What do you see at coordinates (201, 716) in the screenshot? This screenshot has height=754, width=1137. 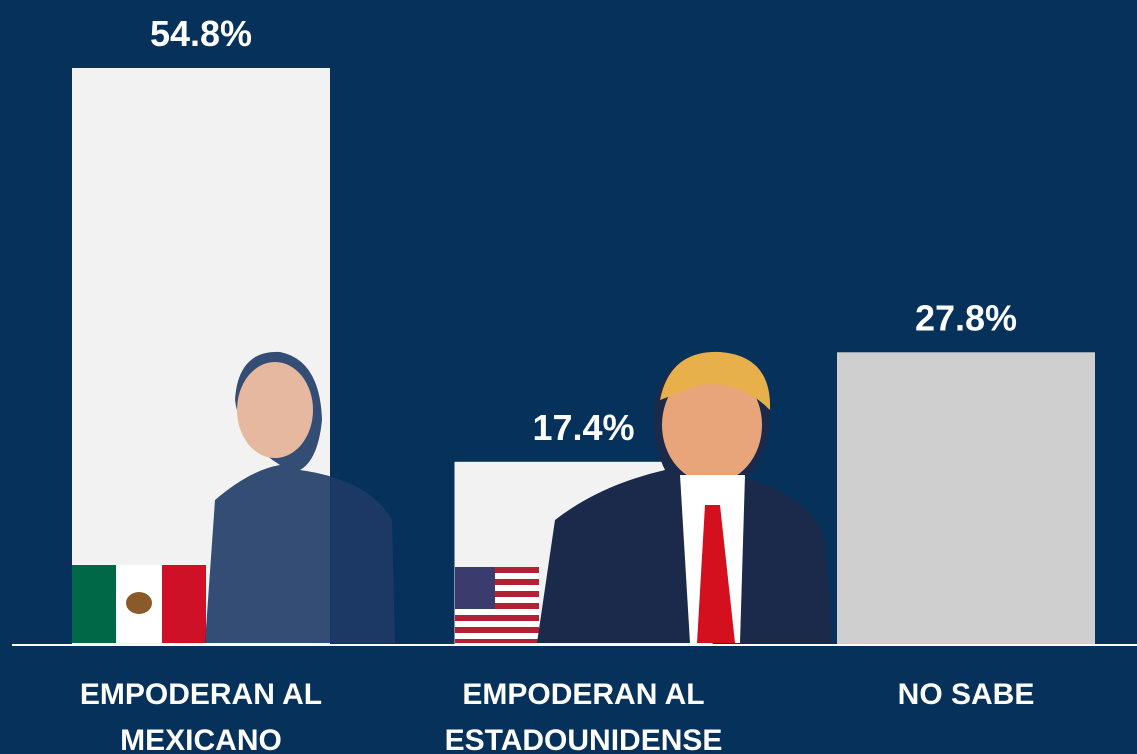 I see `category-label: EMPODERAN AL MEXICANO` at bounding box center [201, 716].